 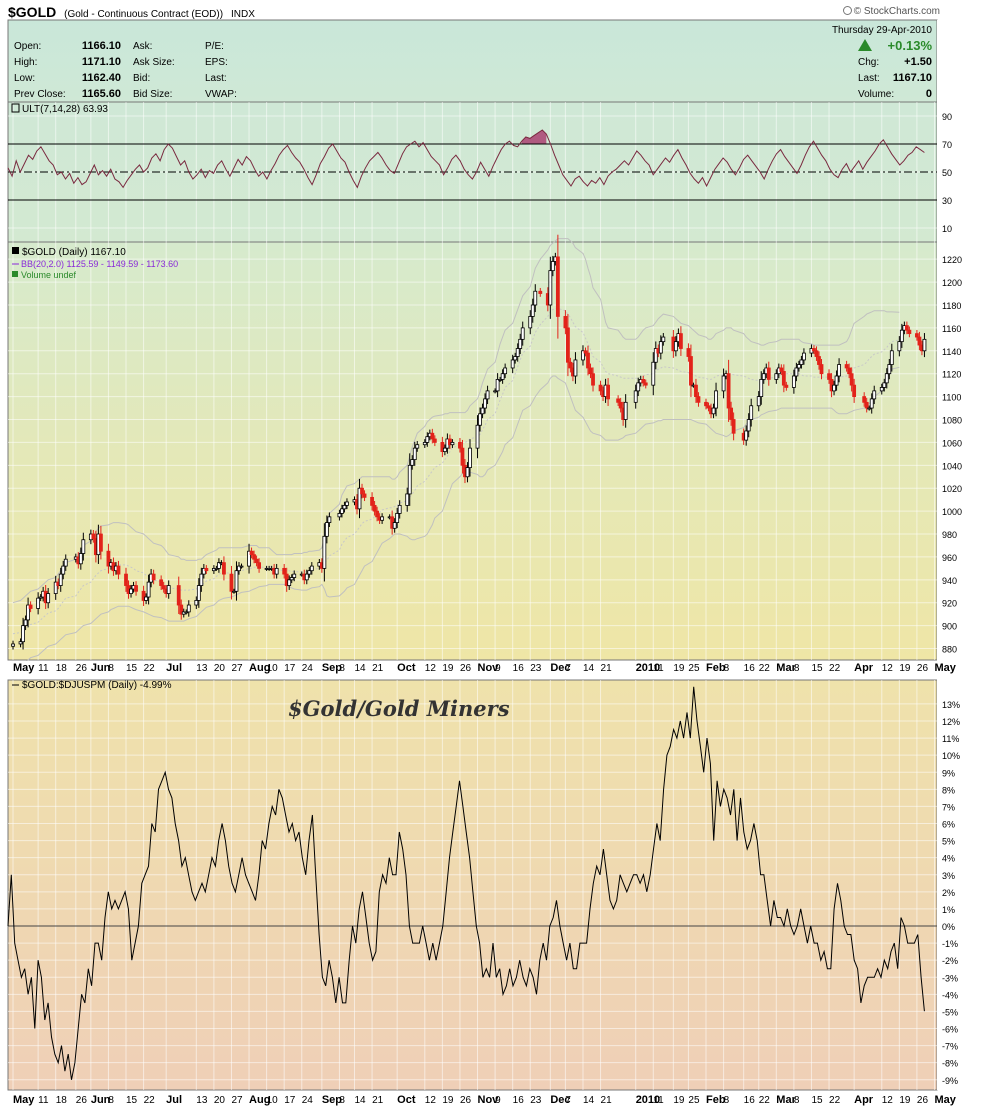 I want to click on x-tick-label: 19, so click(x=448, y=1100).